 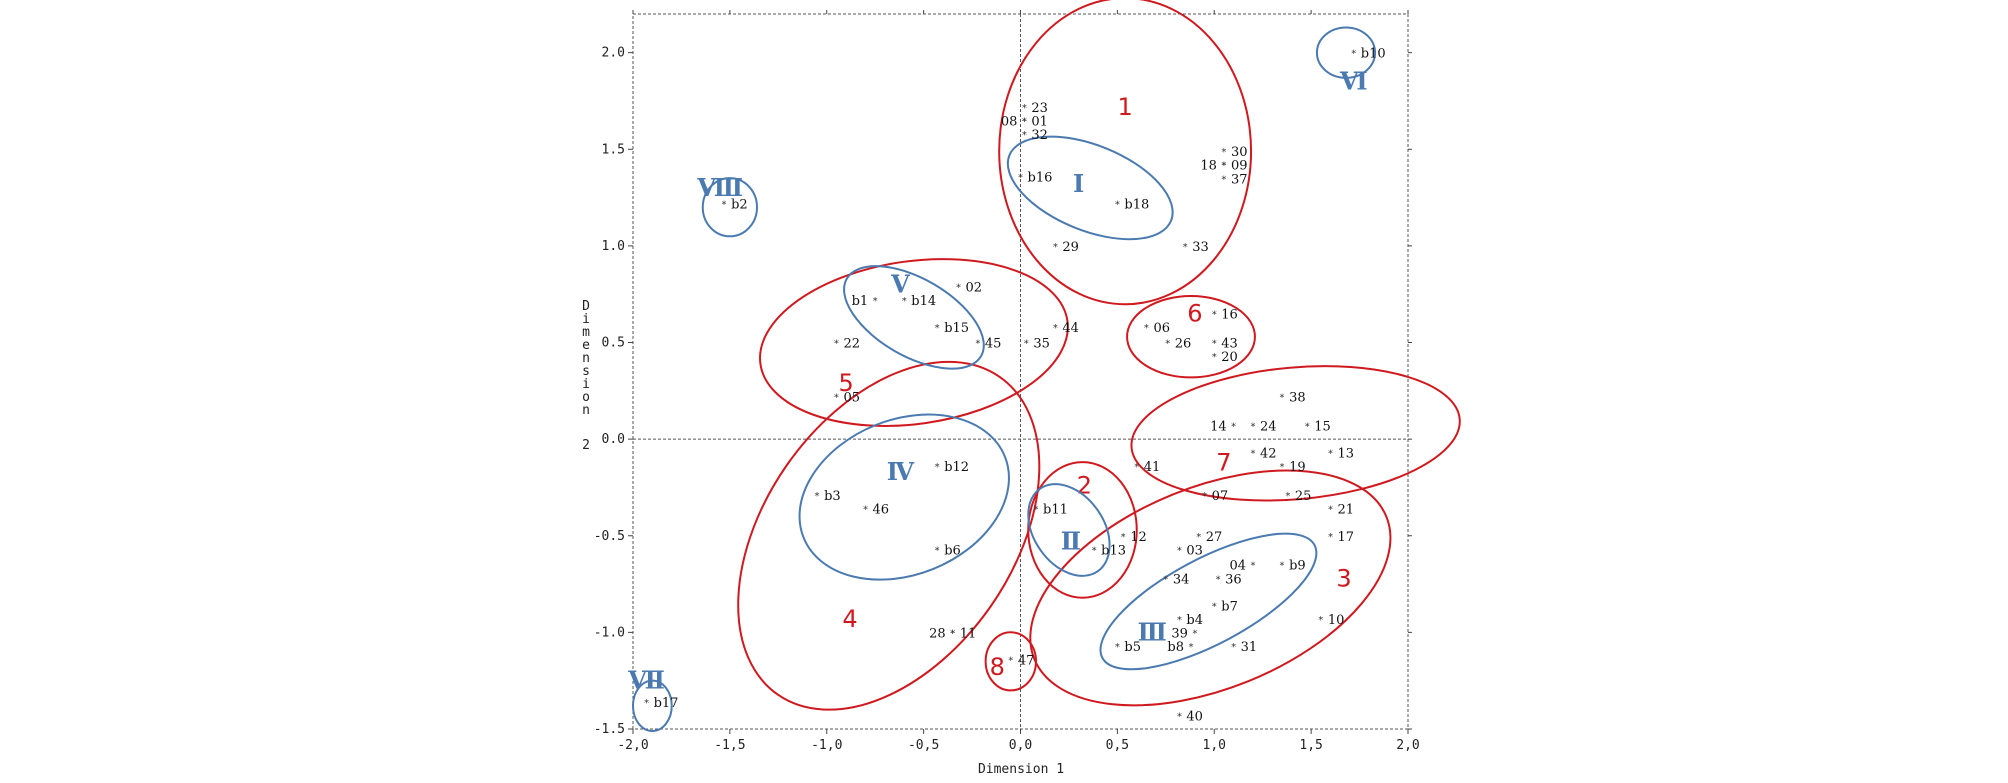 What do you see at coordinates (1336, 620) in the screenshot?
I see `point-label: 10` at bounding box center [1336, 620].